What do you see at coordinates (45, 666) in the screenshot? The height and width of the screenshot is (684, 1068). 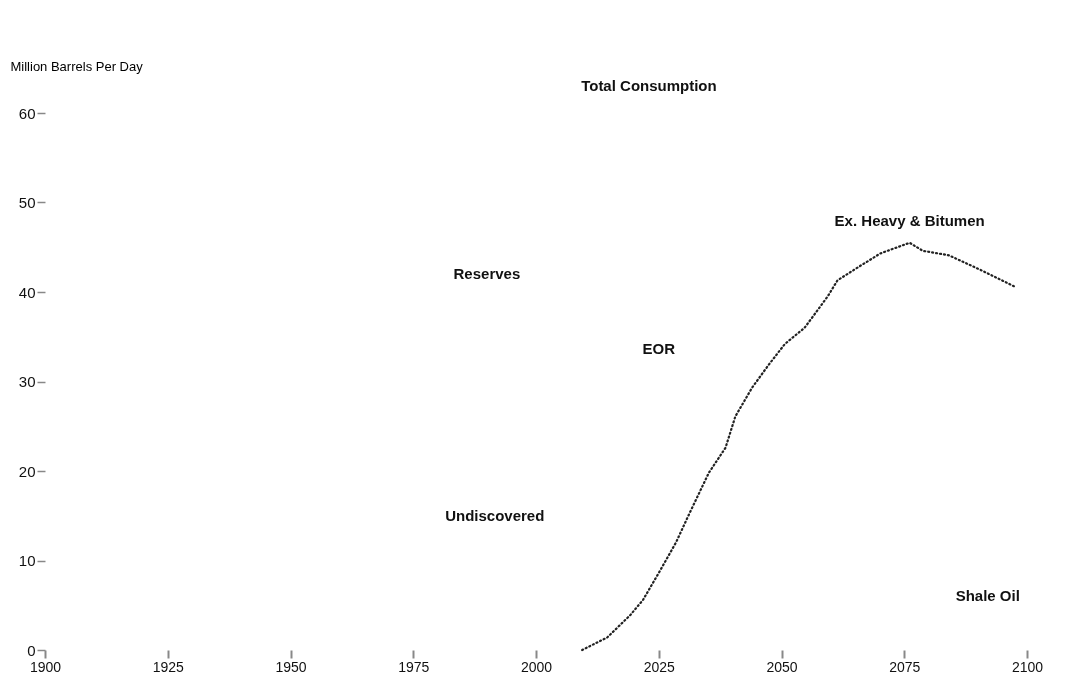 I see `x-tick-label: 1900` at bounding box center [45, 666].